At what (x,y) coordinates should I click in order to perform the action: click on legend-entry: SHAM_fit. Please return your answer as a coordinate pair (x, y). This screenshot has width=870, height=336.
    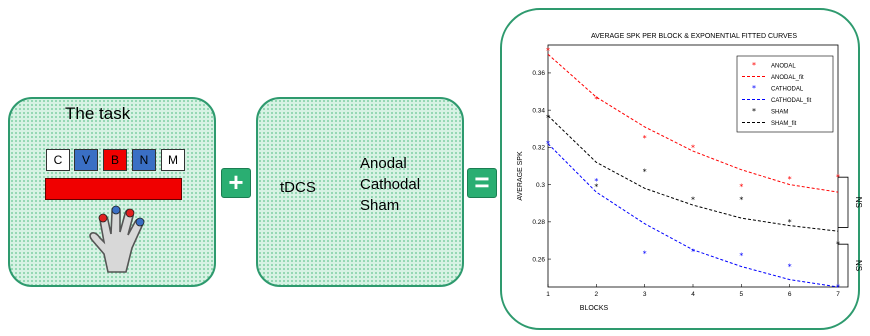
    Looking at the image, I should click on (784, 124).